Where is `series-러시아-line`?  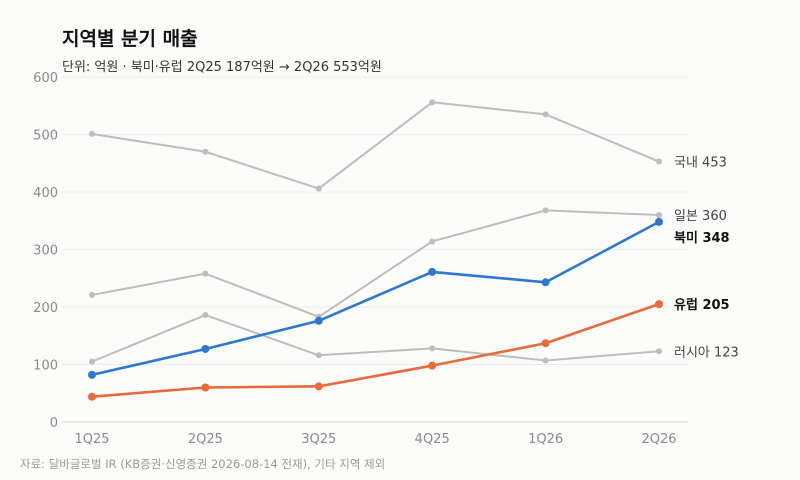
series-러시아-line is located at coordinates (375, 338).